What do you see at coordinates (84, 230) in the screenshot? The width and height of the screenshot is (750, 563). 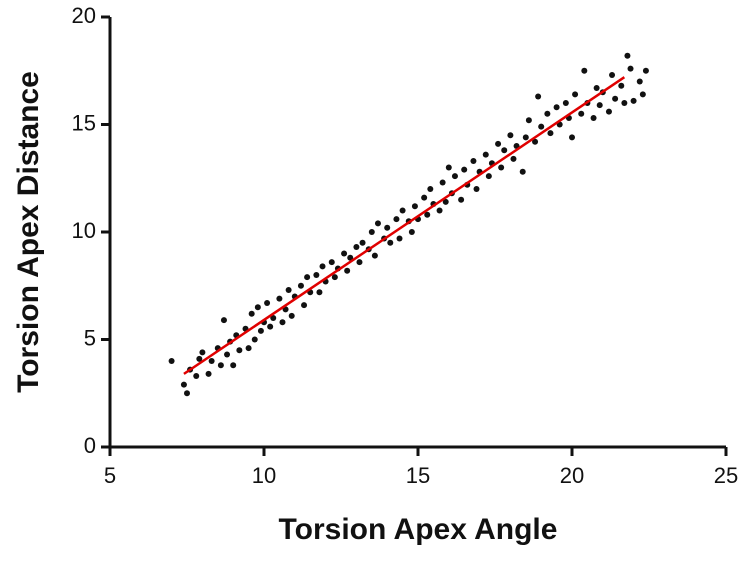 I see `y-tick-label: 10` at bounding box center [84, 230].